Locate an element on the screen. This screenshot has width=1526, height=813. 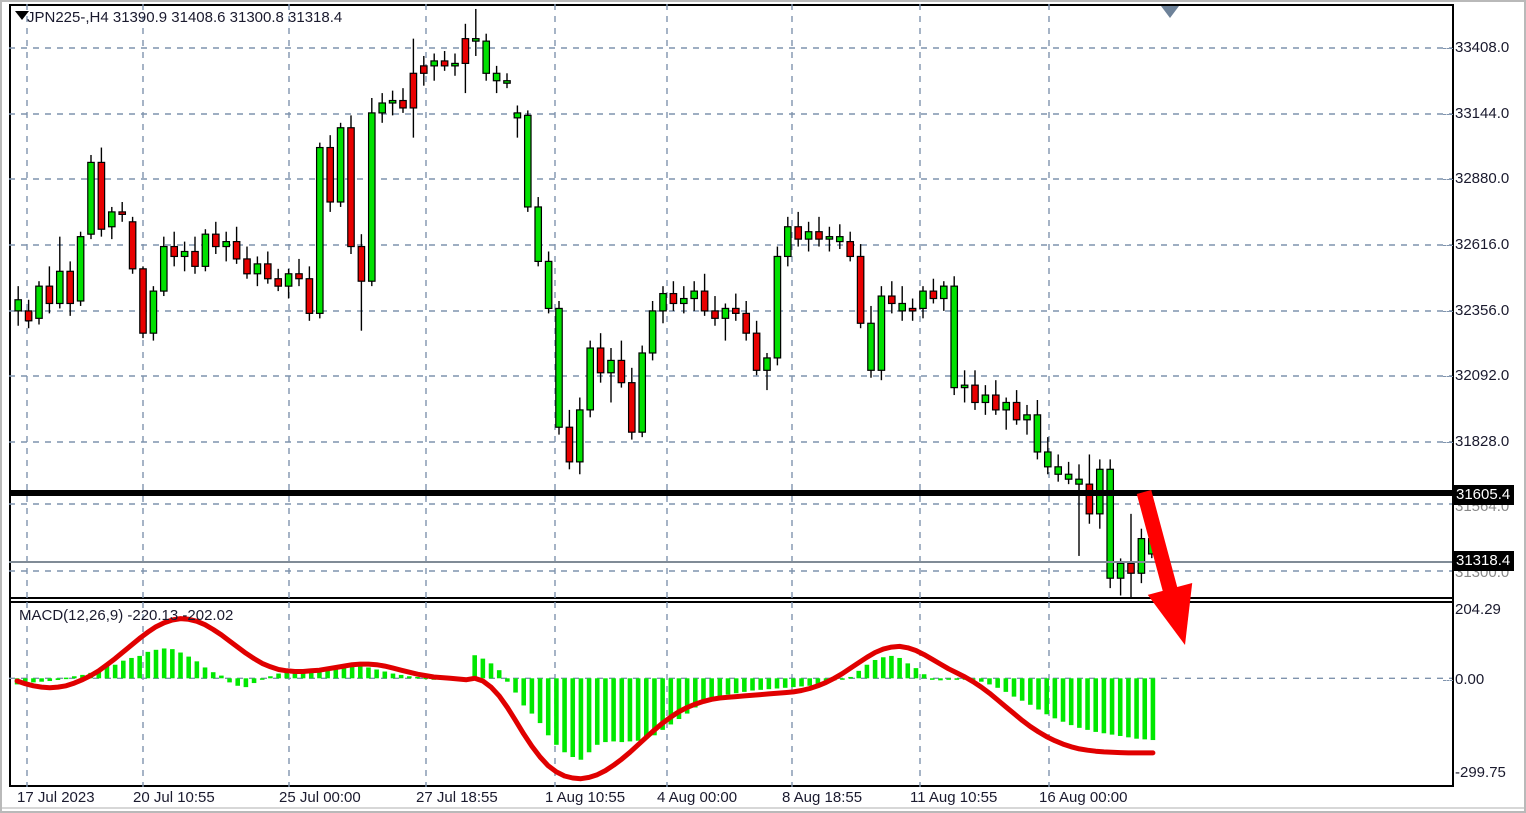
axis-bottom-rule is located at coordinates (763, 808).